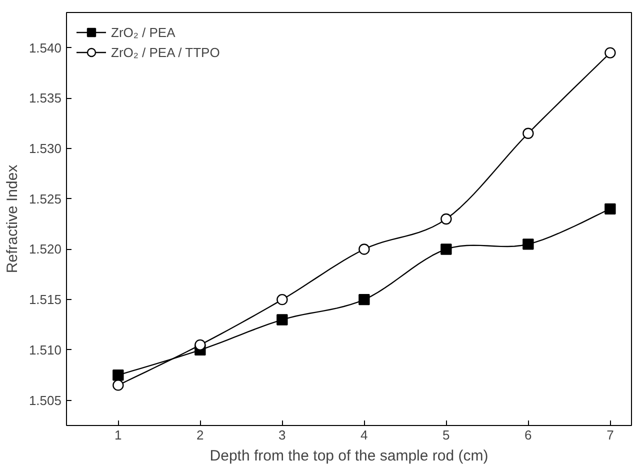  I want to click on x-tick-label: 7, so click(610, 435).